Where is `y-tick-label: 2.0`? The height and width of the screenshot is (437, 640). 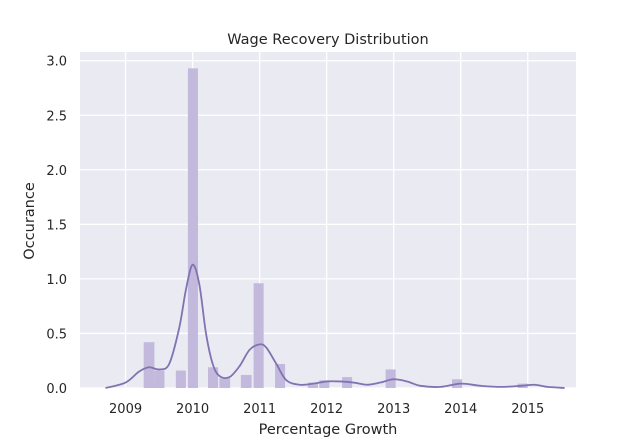 y-tick-label: 2.0 is located at coordinates (56, 171).